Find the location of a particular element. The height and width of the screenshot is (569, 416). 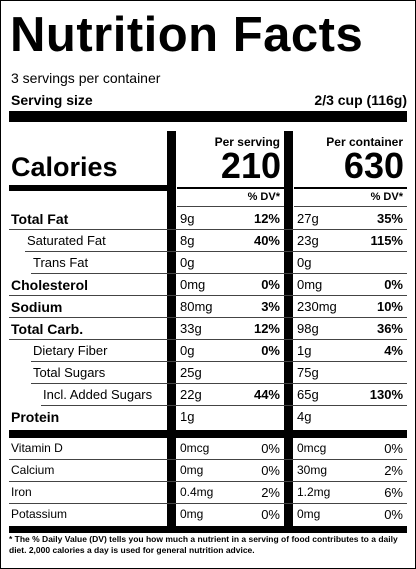

calories-rule is located at coordinates (88, 188).